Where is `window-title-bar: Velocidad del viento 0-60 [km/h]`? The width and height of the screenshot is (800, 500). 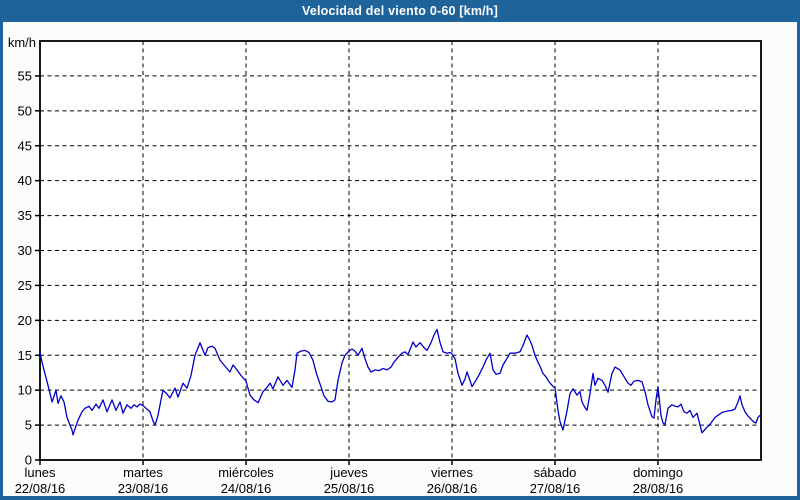 window-title-bar: Velocidad del viento 0-60 [km/h] is located at coordinates (400, 11).